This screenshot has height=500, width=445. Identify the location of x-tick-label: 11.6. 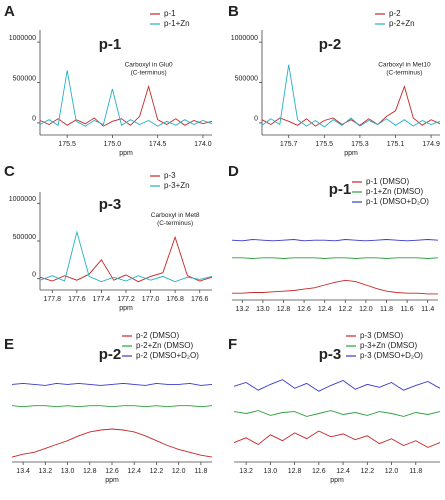
(407, 309).